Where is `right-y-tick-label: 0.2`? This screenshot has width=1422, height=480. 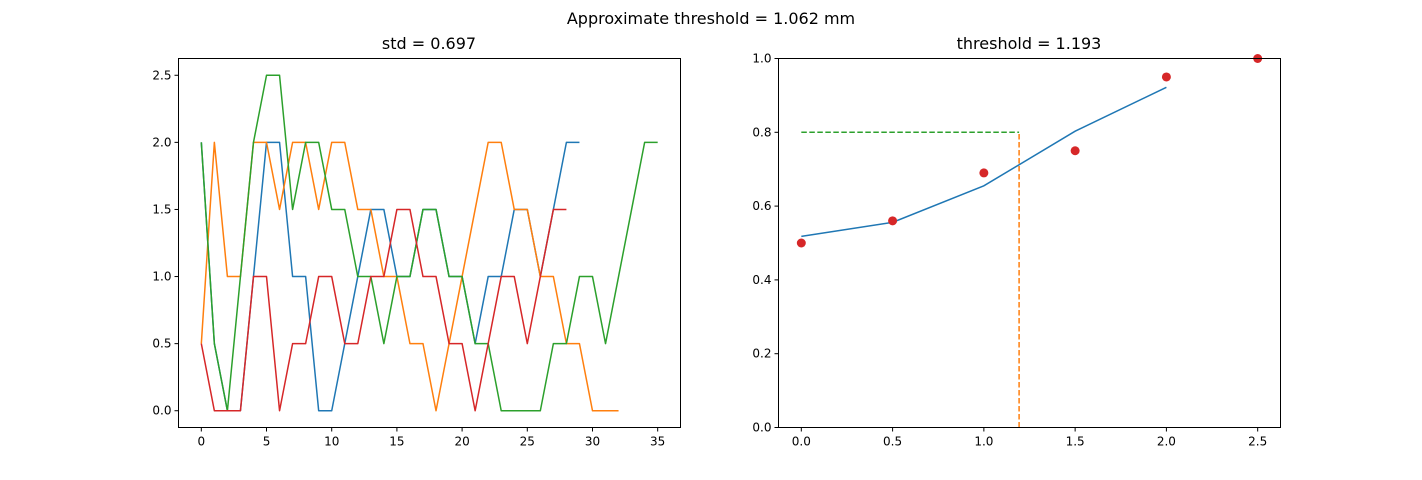 right-y-tick-label: 0.2 is located at coordinates (761, 354).